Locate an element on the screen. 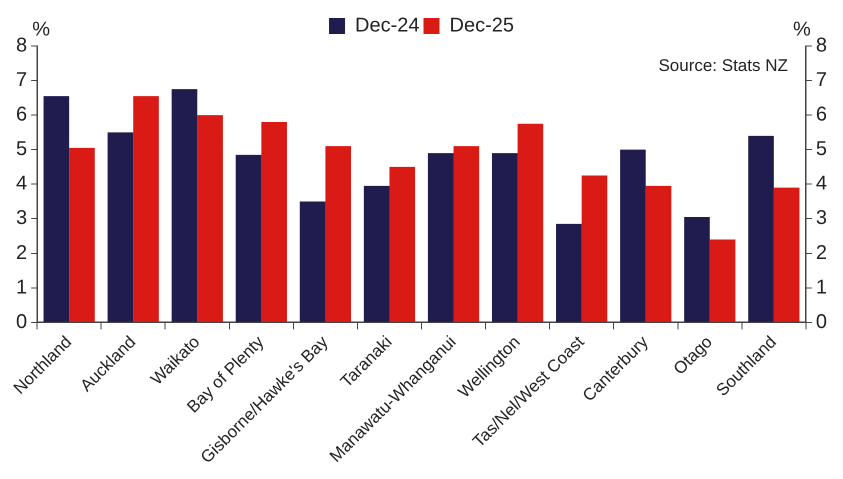  y2-tick-label: 3 is located at coordinates (821, 218).